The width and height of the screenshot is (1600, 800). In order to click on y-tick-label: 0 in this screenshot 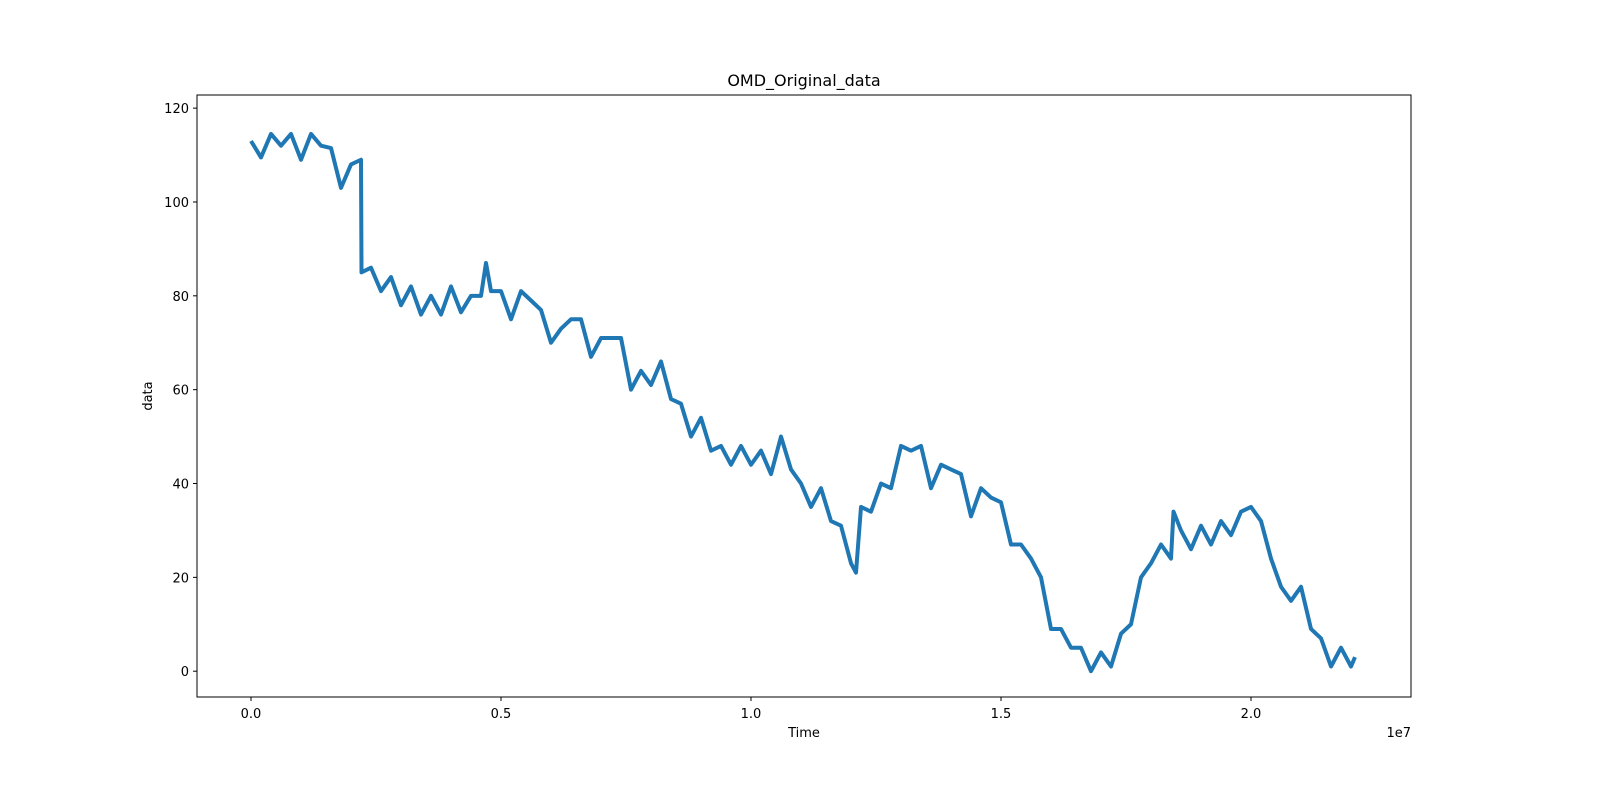, I will do `click(185, 672)`.